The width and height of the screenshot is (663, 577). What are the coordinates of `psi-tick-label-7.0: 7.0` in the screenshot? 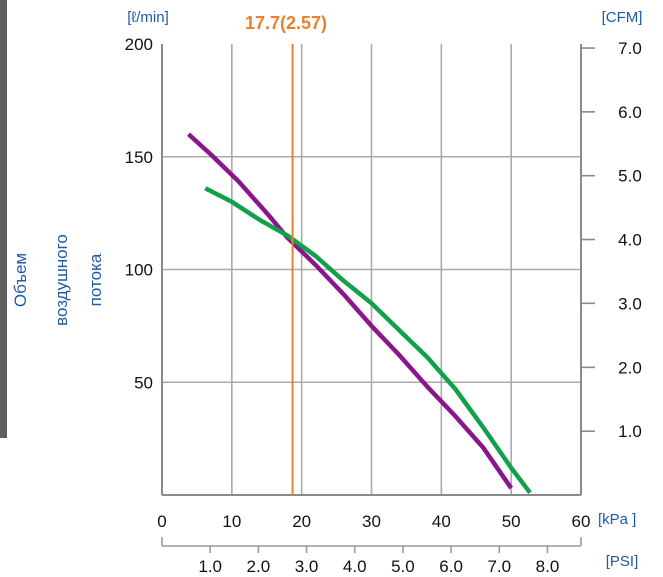 It's located at (499, 566).